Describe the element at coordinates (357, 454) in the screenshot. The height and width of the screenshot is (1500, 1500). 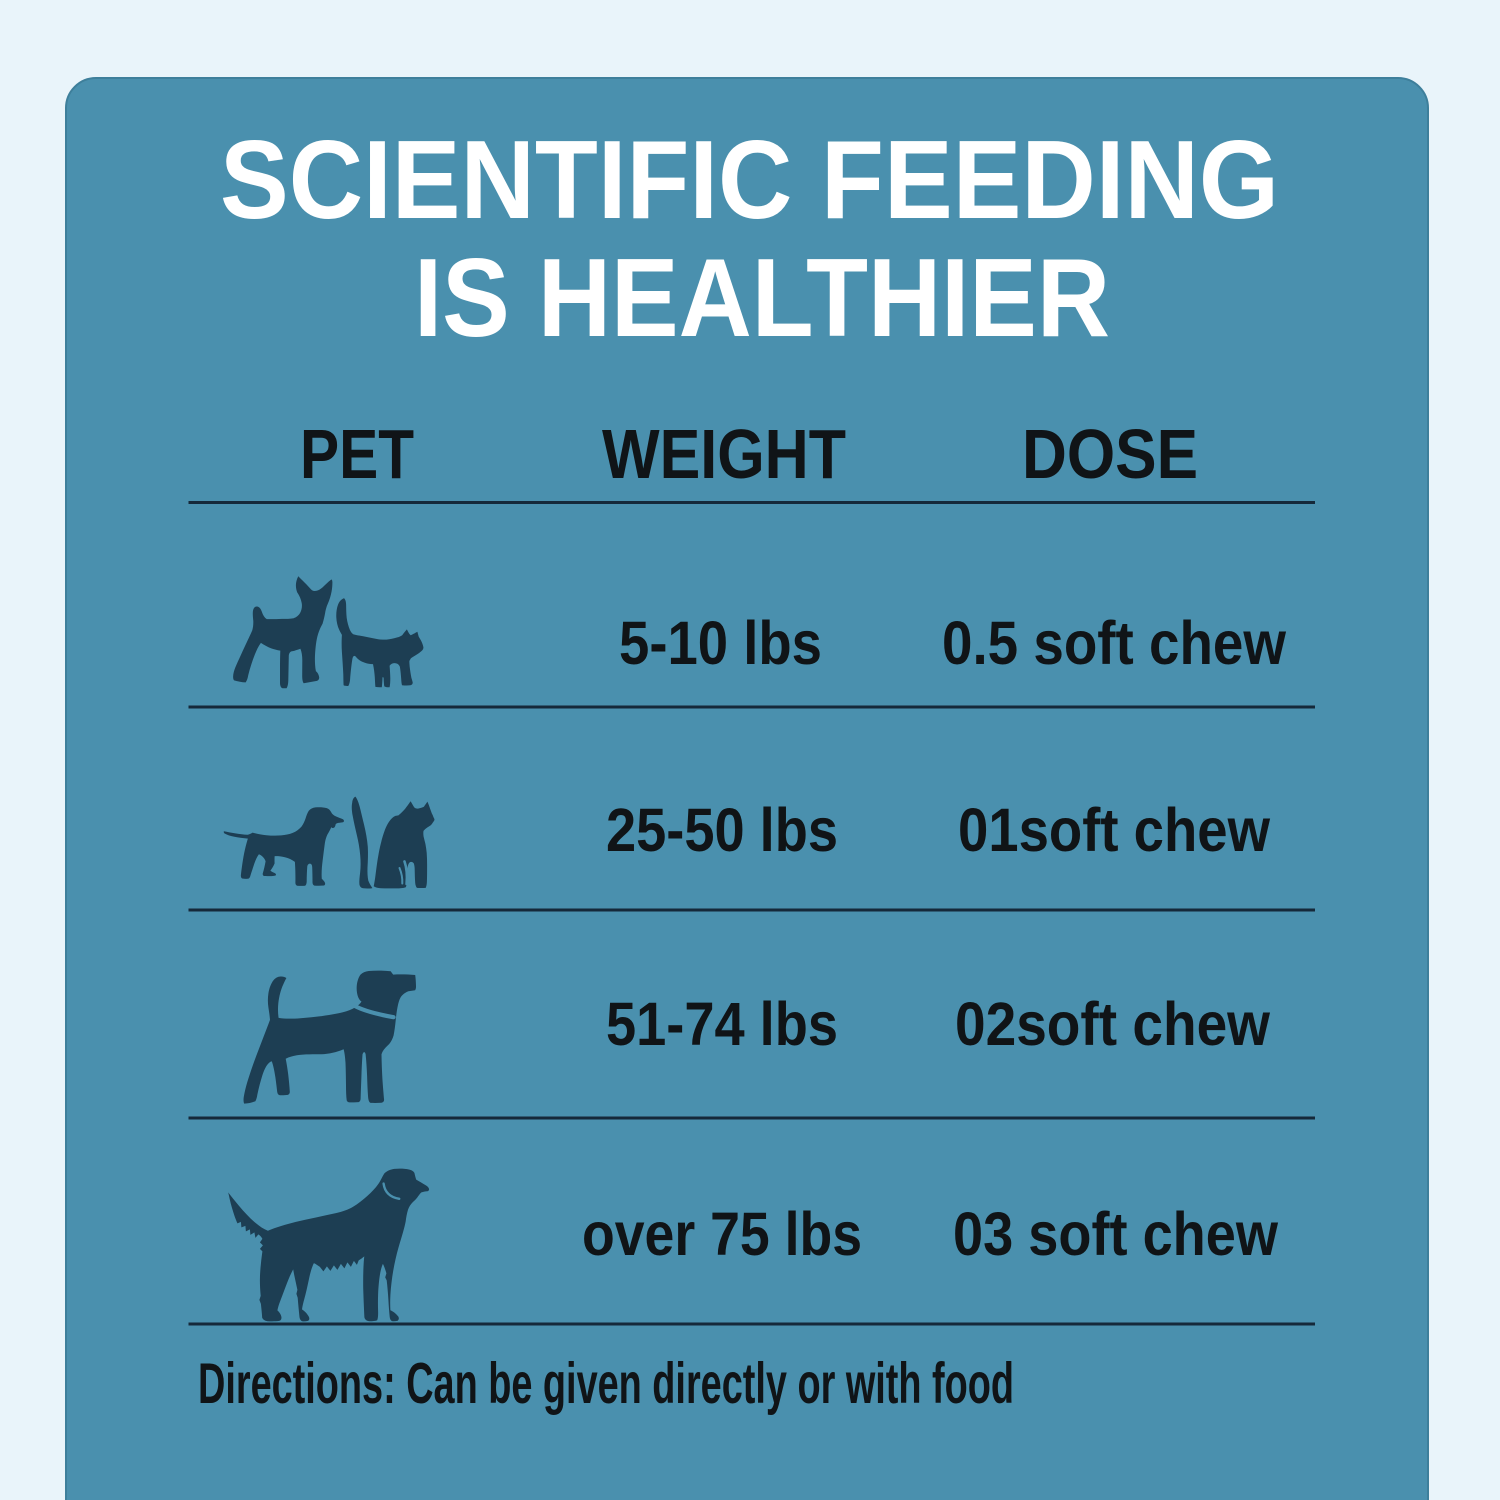
I see `svg-text: PET` at that location.